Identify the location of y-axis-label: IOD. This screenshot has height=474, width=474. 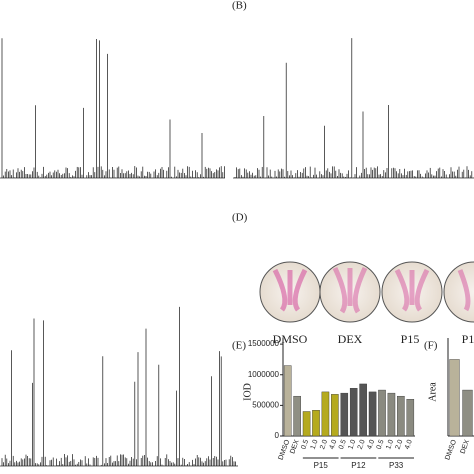
(247, 392).